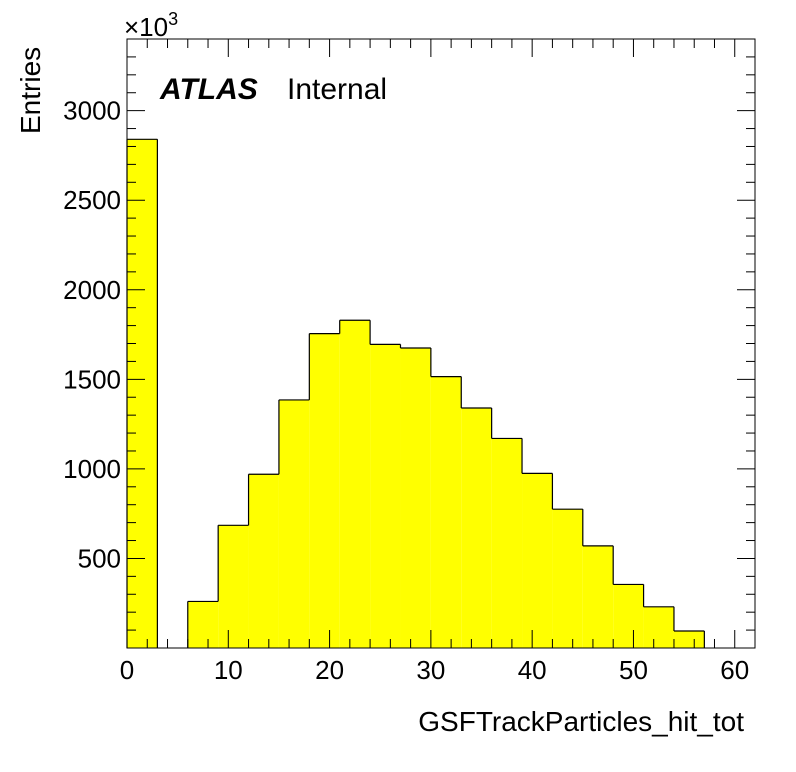  I want to click on atlas-label: ATLAS, so click(208, 89).